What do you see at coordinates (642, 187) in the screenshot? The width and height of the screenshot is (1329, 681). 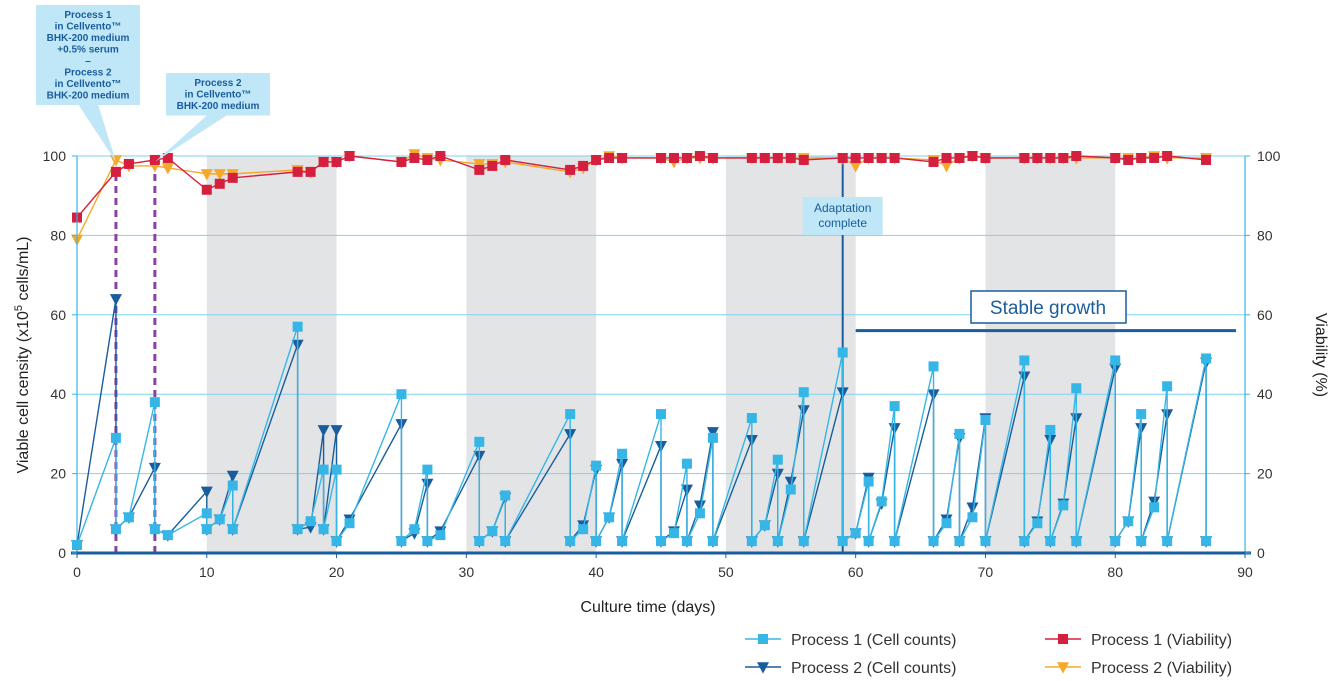 I see `series-process-1-viability` at bounding box center [642, 187].